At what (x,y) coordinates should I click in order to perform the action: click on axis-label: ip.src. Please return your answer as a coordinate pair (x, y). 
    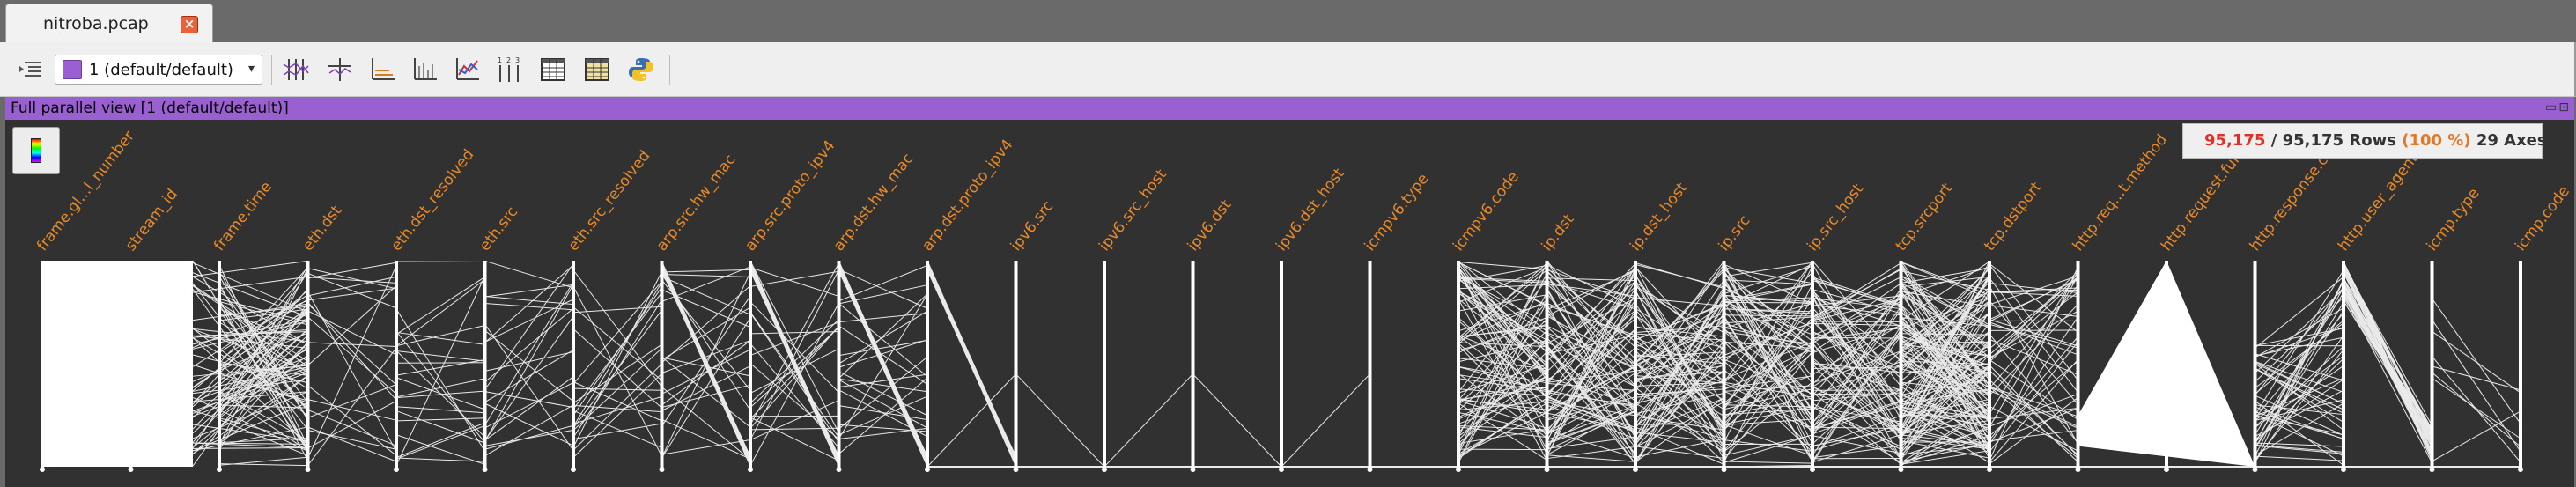
    Looking at the image, I should click on (1735, 233).